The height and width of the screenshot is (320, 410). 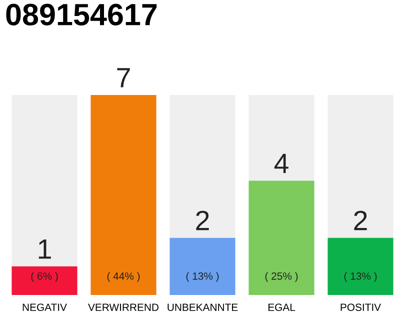 I want to click on x-tick-label: POSITIV, so click(x=361, y=307).